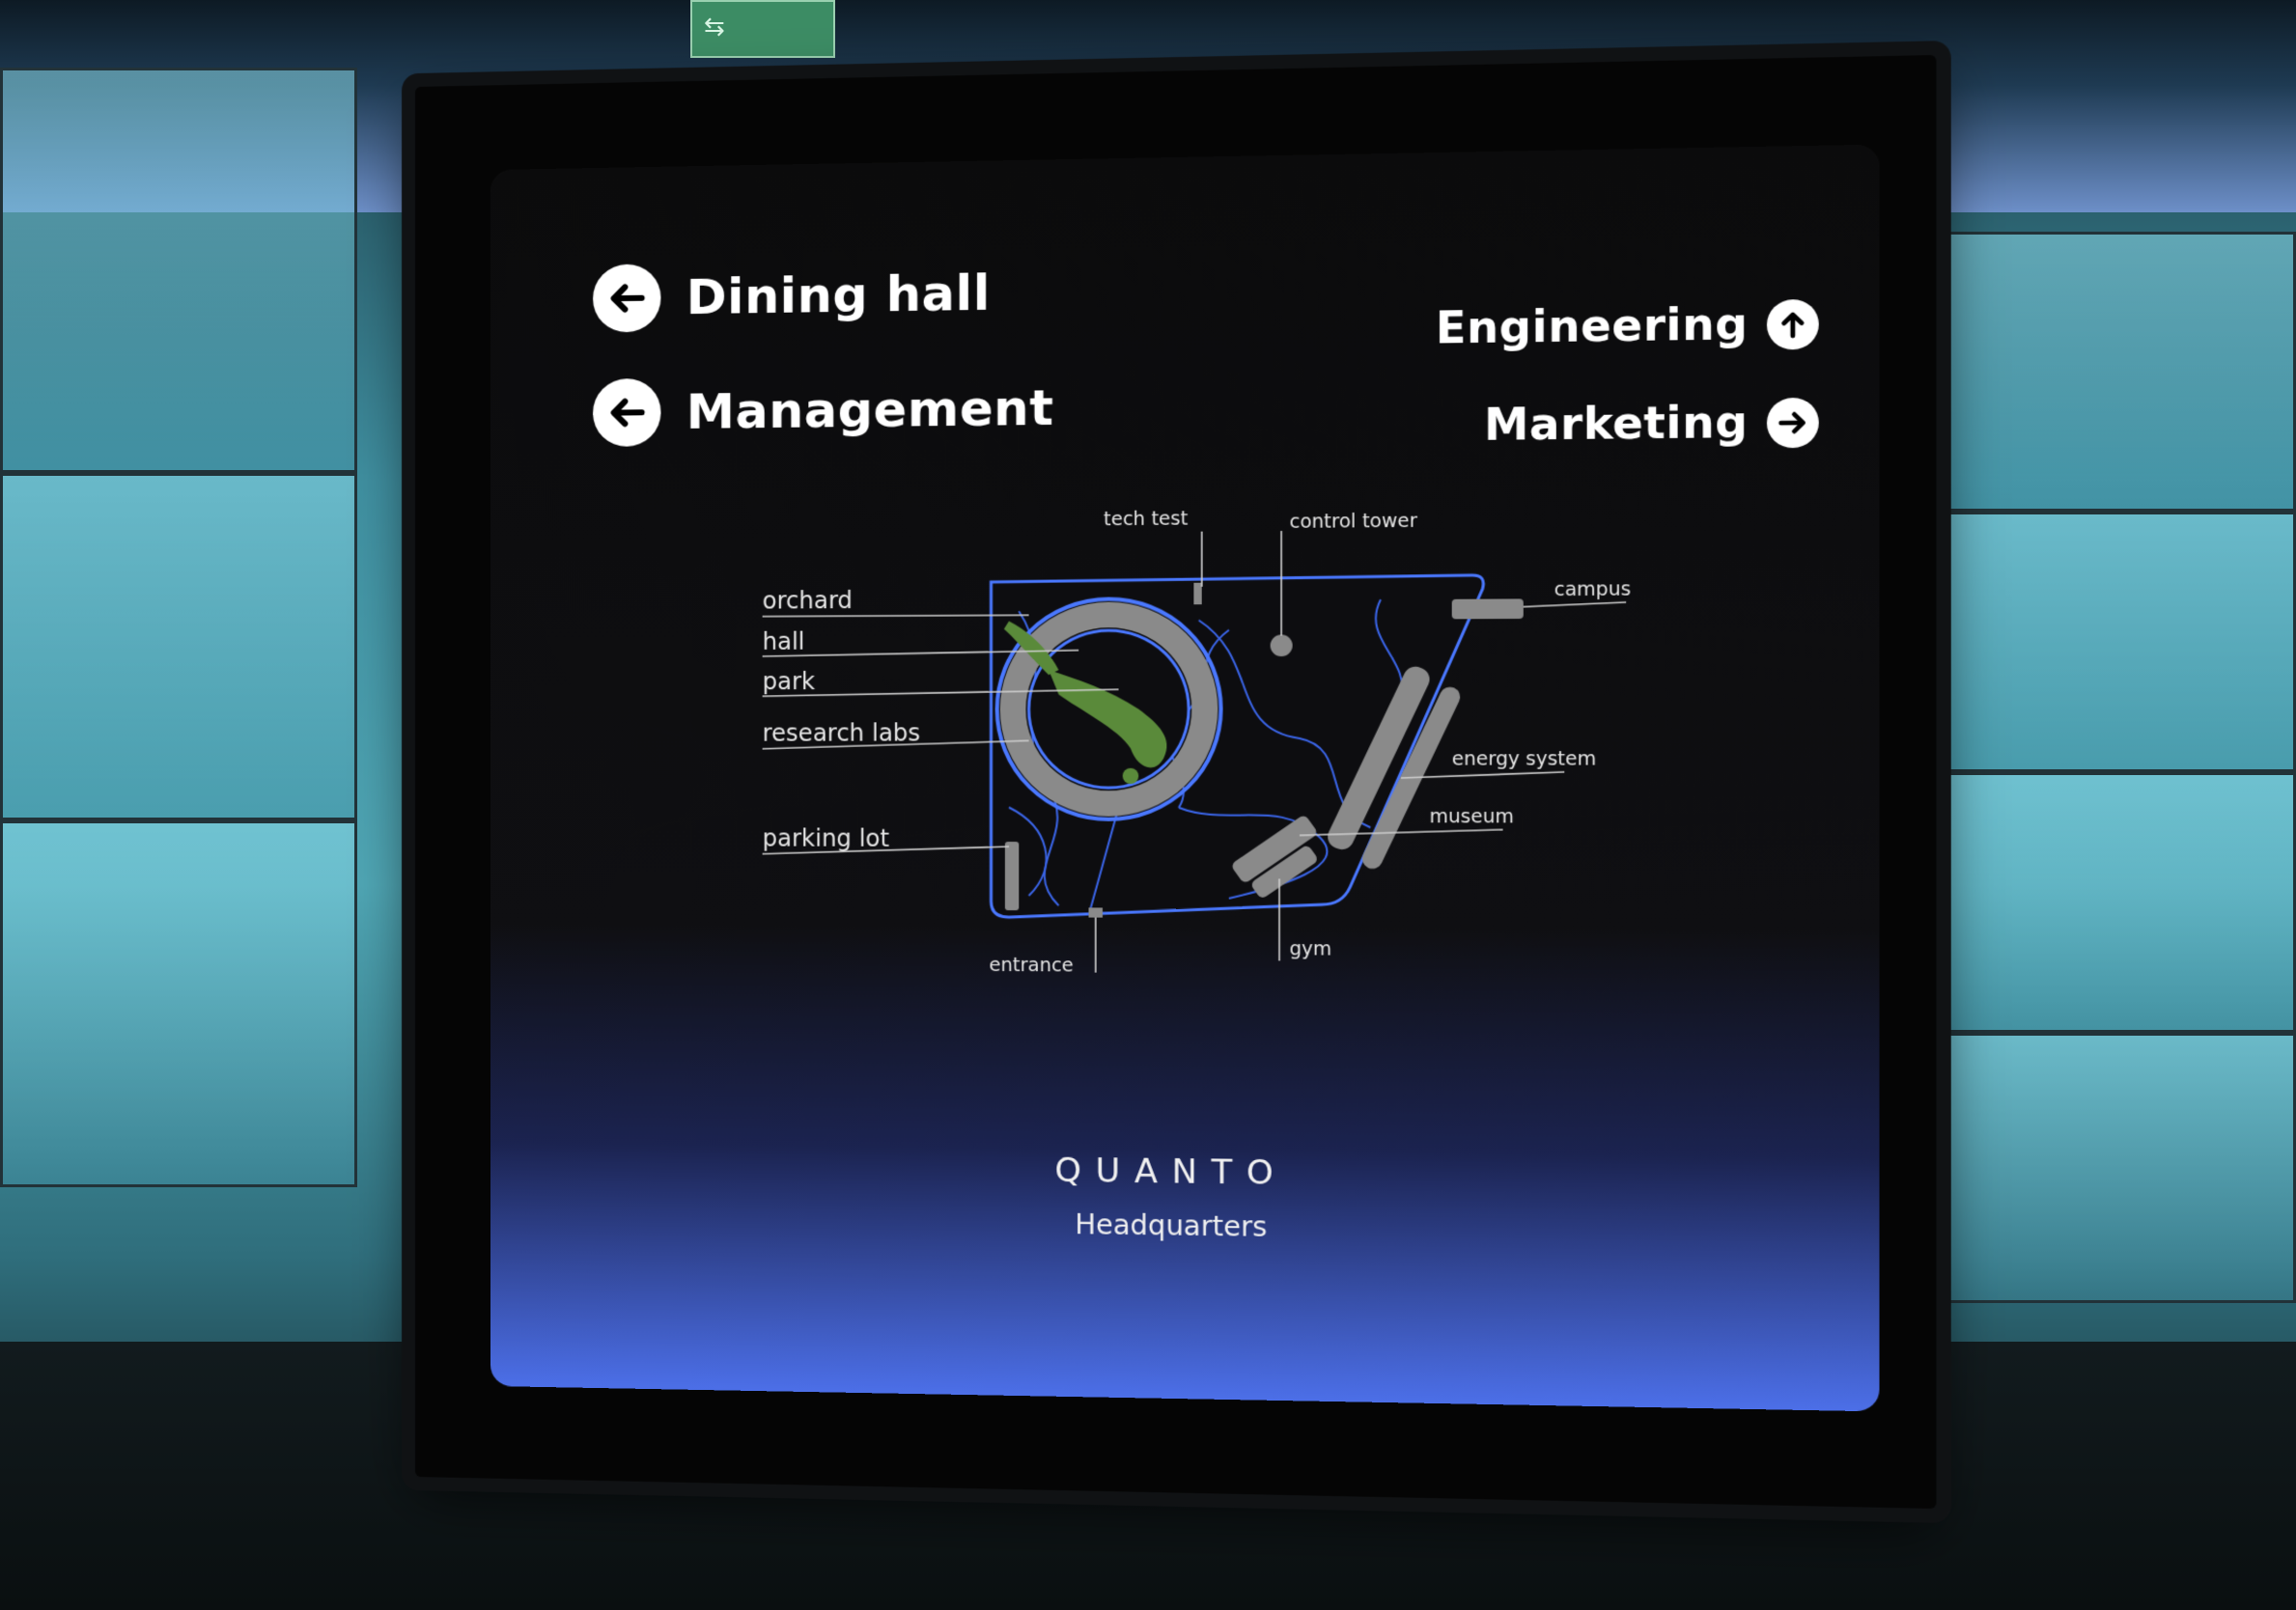  I want to click on tech-test-building, so click(1198, 593).